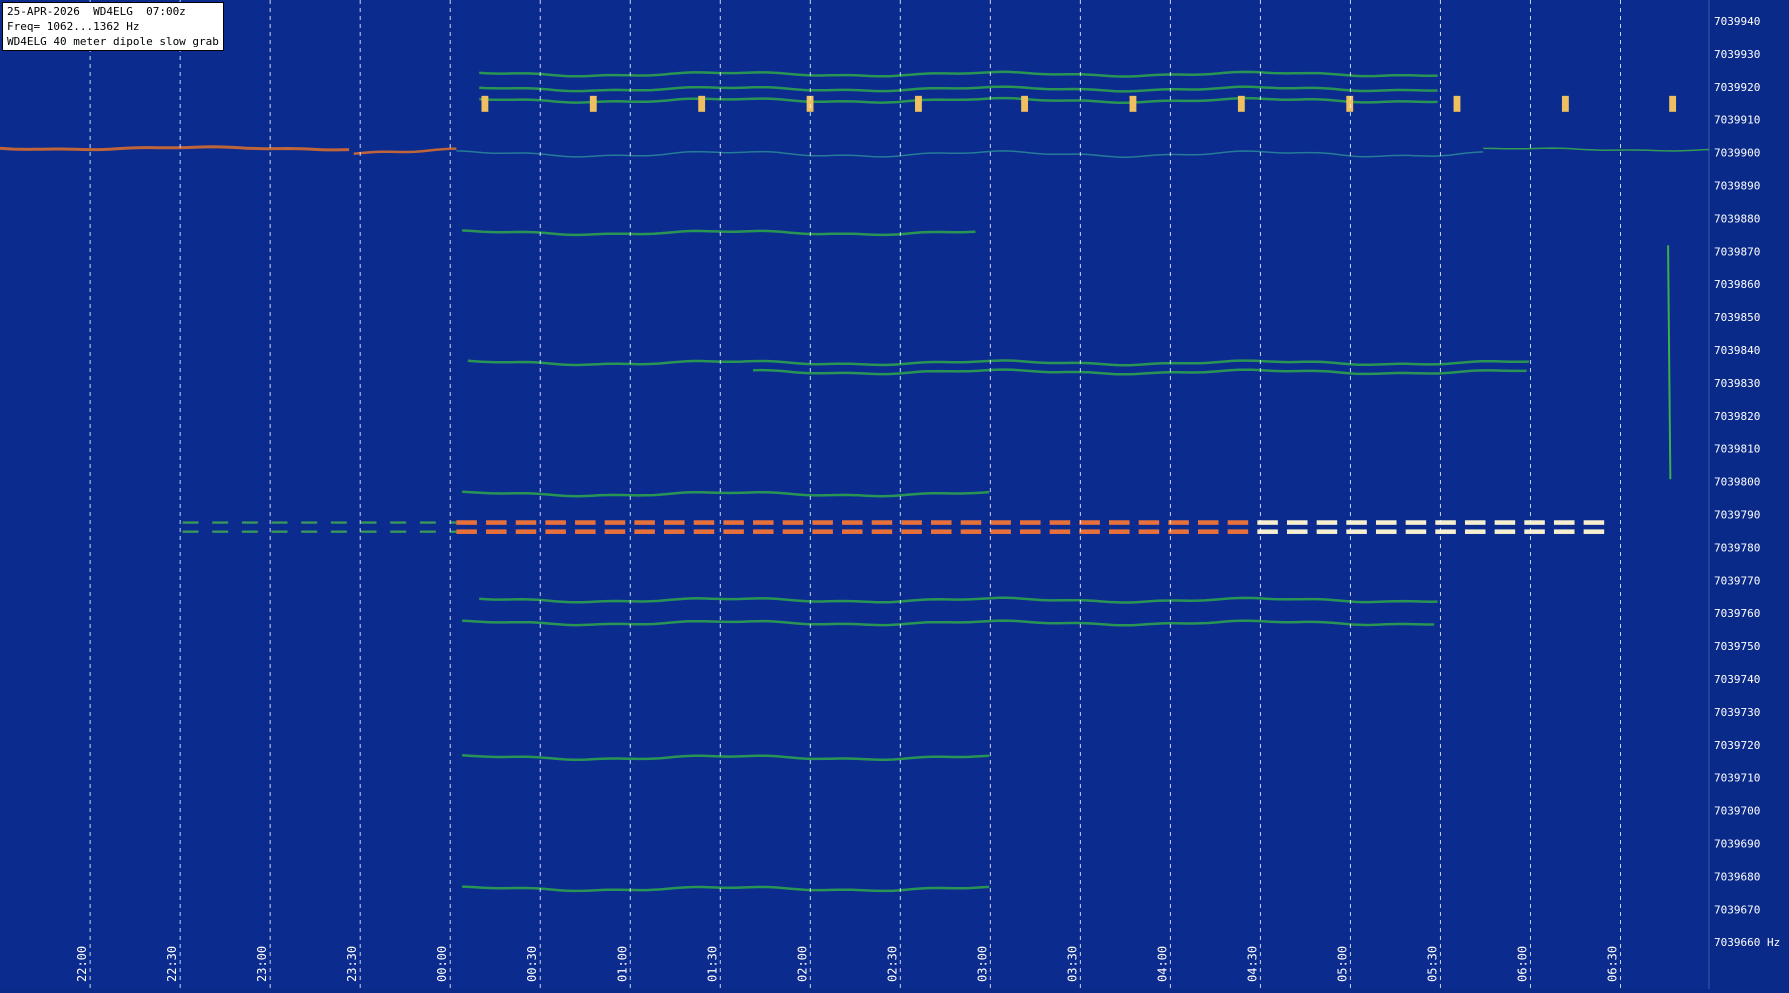 The width and height of the screenshot is (1789, 993). Describe the element at coordinates (1432, 964) in the screenshot. I see `time-label: 05:30` at that location.